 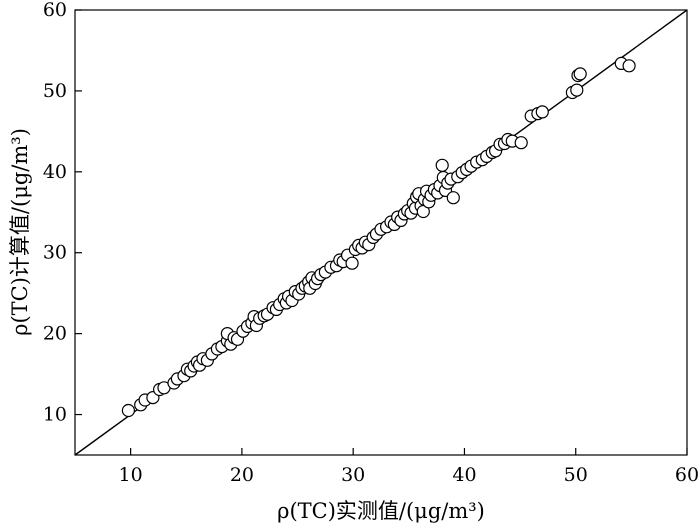 I want to click on x-axis-label: ρ(TC)实测值/(μg/m³), so click(x=381, y=511).